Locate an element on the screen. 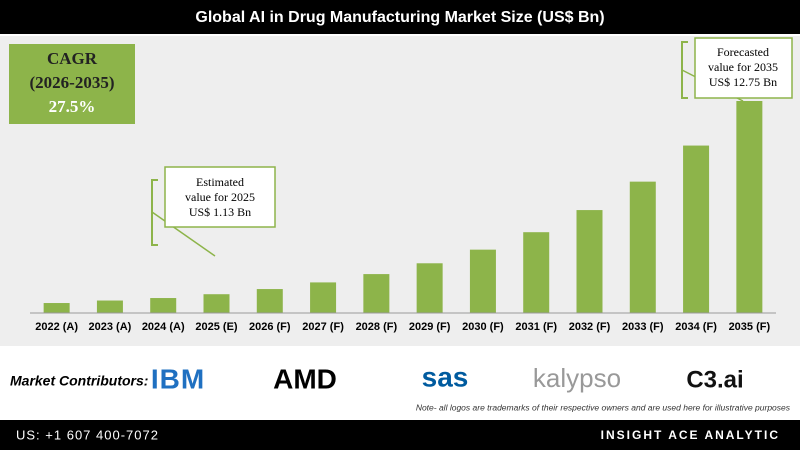 The height and width of the screenshot is (455, 800). footer-bar is located at coordinates (400, 435).